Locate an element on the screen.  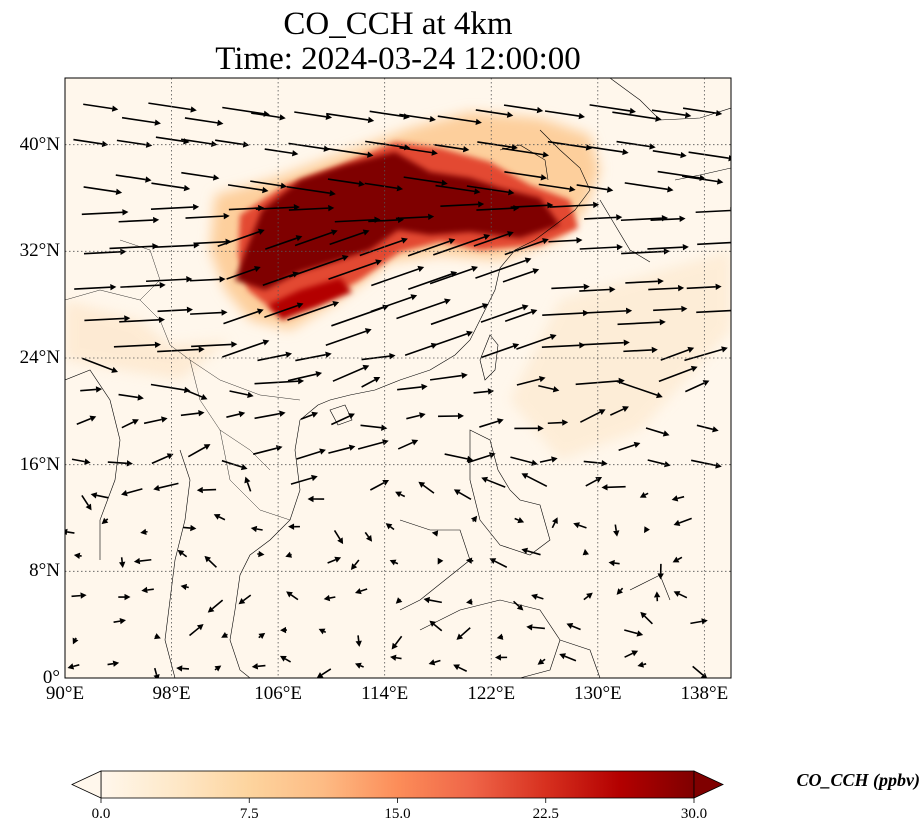
colorbar-tick-label: 30.0 is located at coordinates (694, 814).